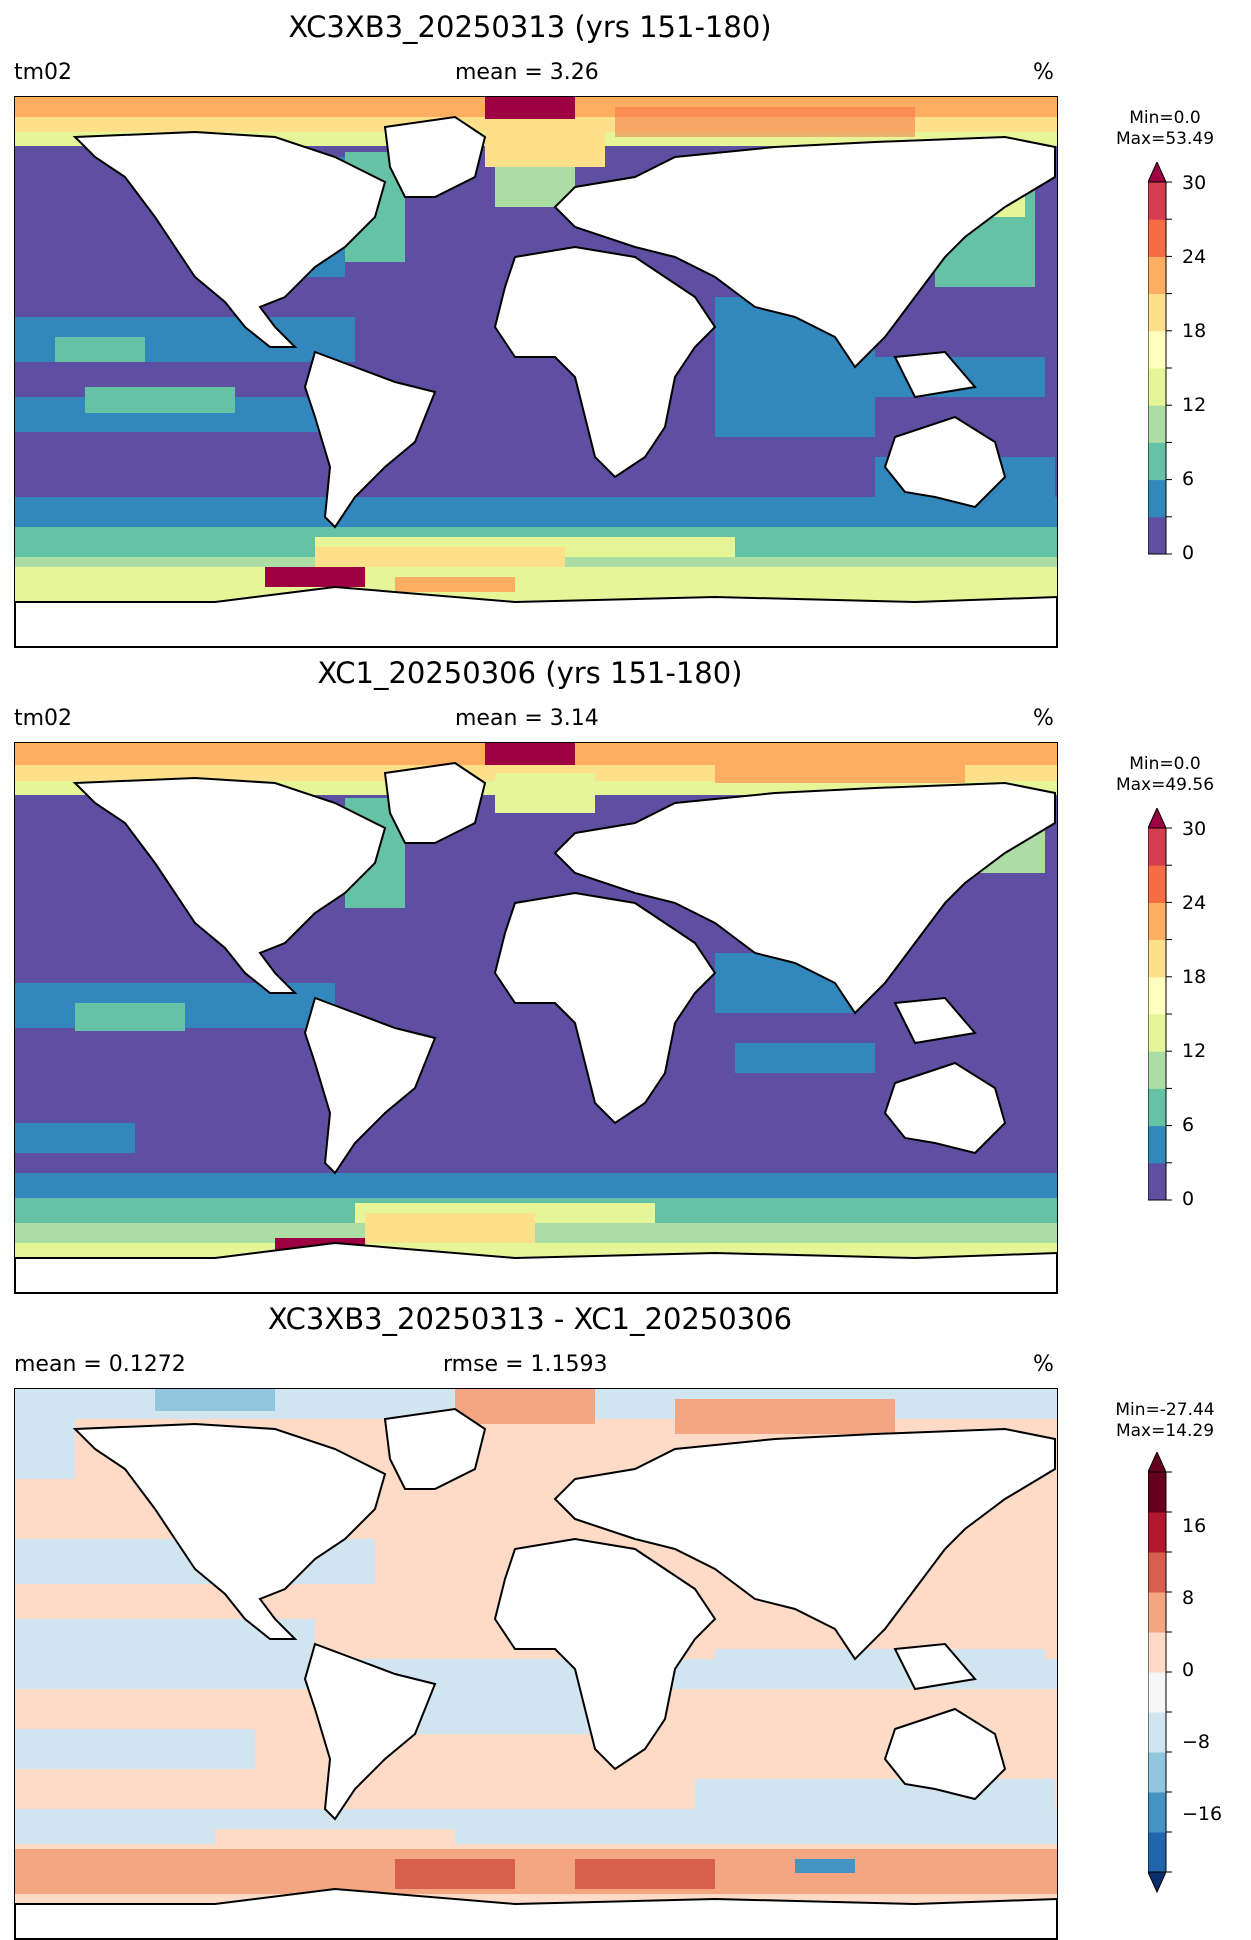 The image size is (1251, 1940). I want to click on colorbar-stats: Min=0.0 Max=53.49, so click(1165, 129).